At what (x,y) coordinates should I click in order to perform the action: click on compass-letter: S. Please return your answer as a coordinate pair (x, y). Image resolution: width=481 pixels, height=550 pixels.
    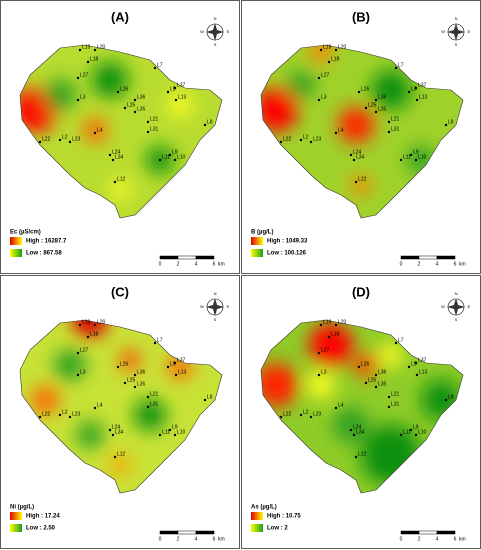
    Looking at the image, I should click on (215, 44).